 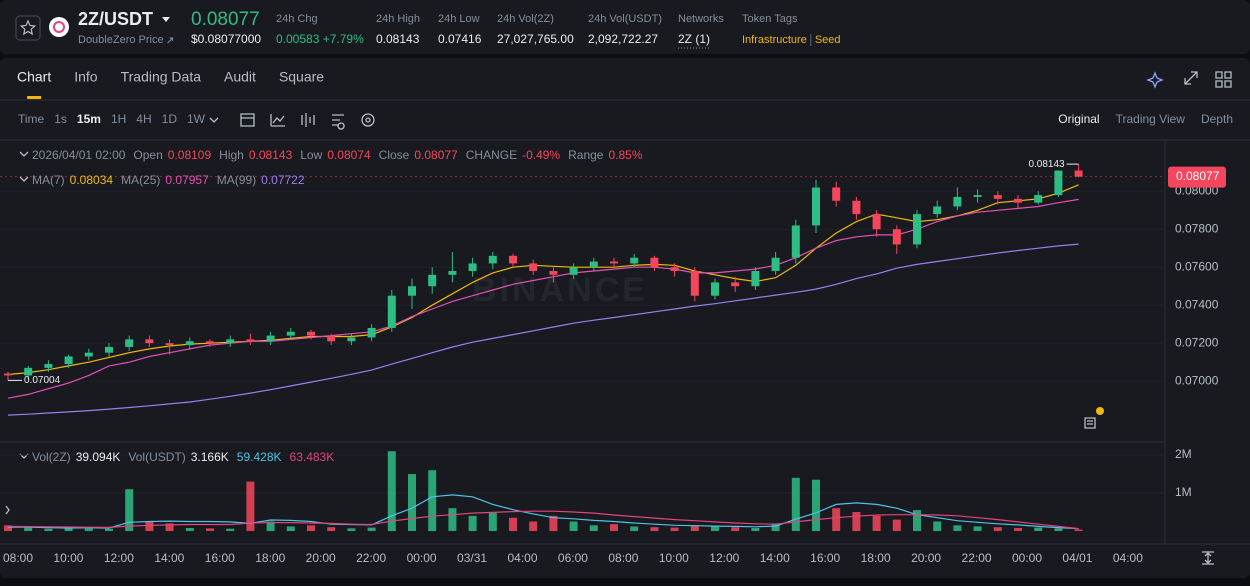 I want to click on chart-type-icon, so click(x=308, y=120).